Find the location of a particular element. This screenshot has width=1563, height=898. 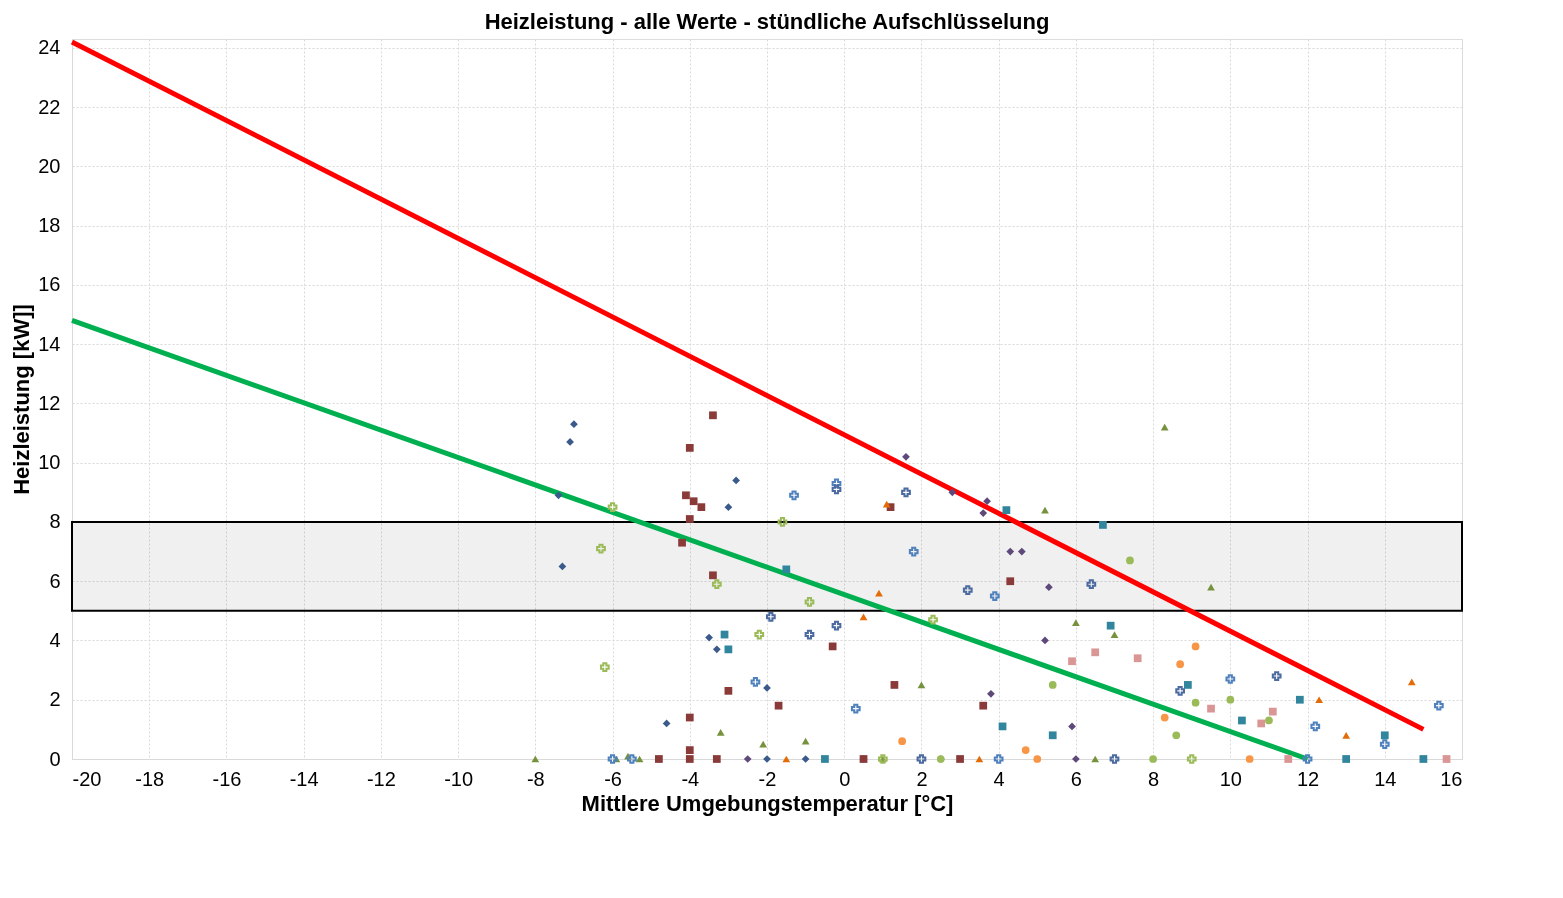

y-tick-label: 10 is located at coordinates (49, 462).